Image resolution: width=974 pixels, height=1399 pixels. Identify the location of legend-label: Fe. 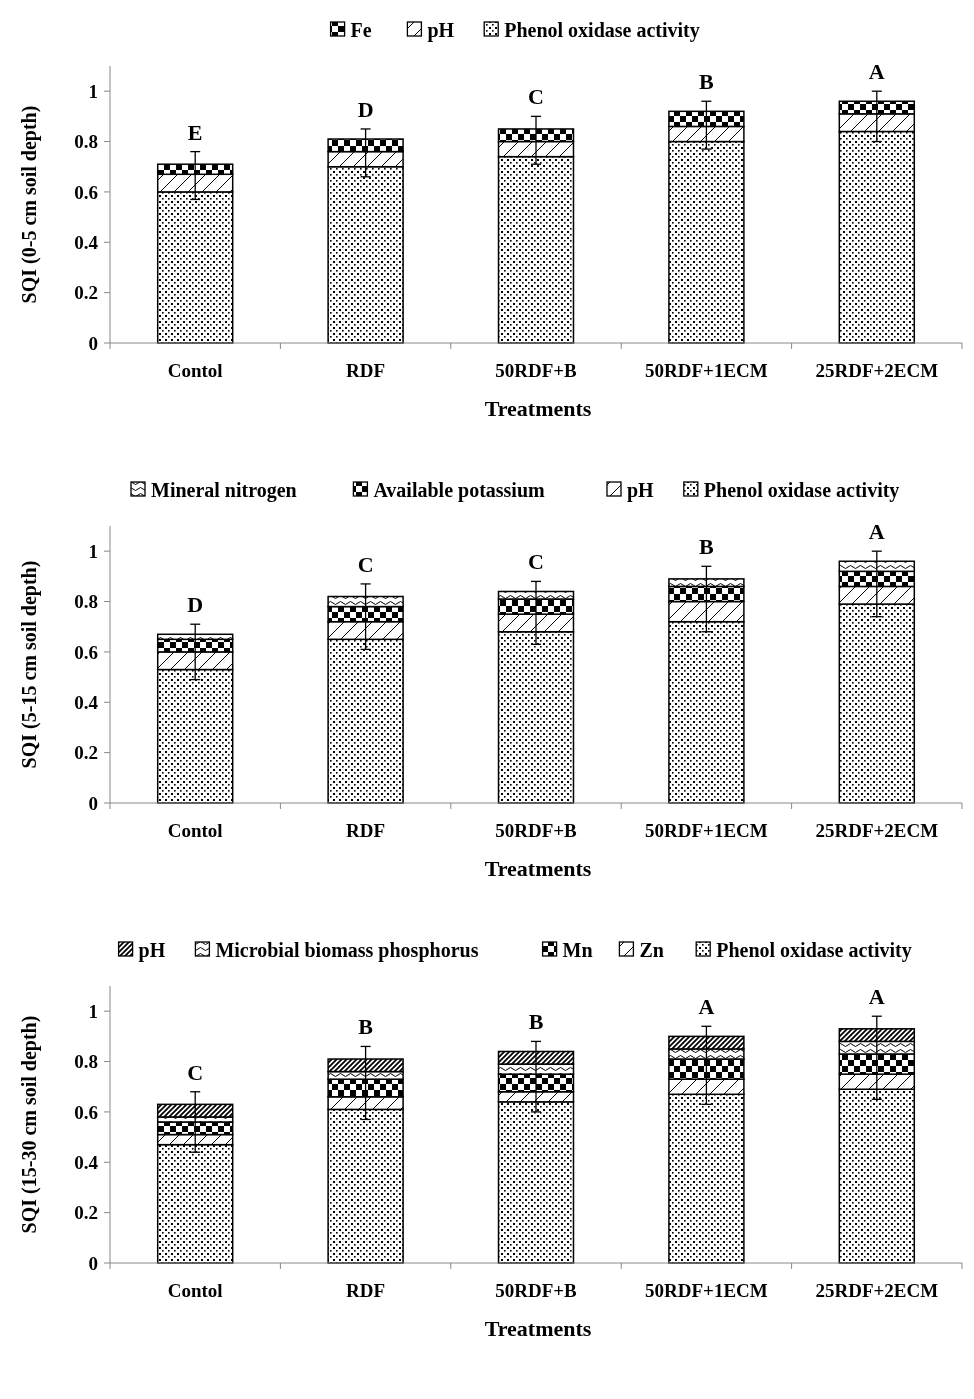
(361, 30).